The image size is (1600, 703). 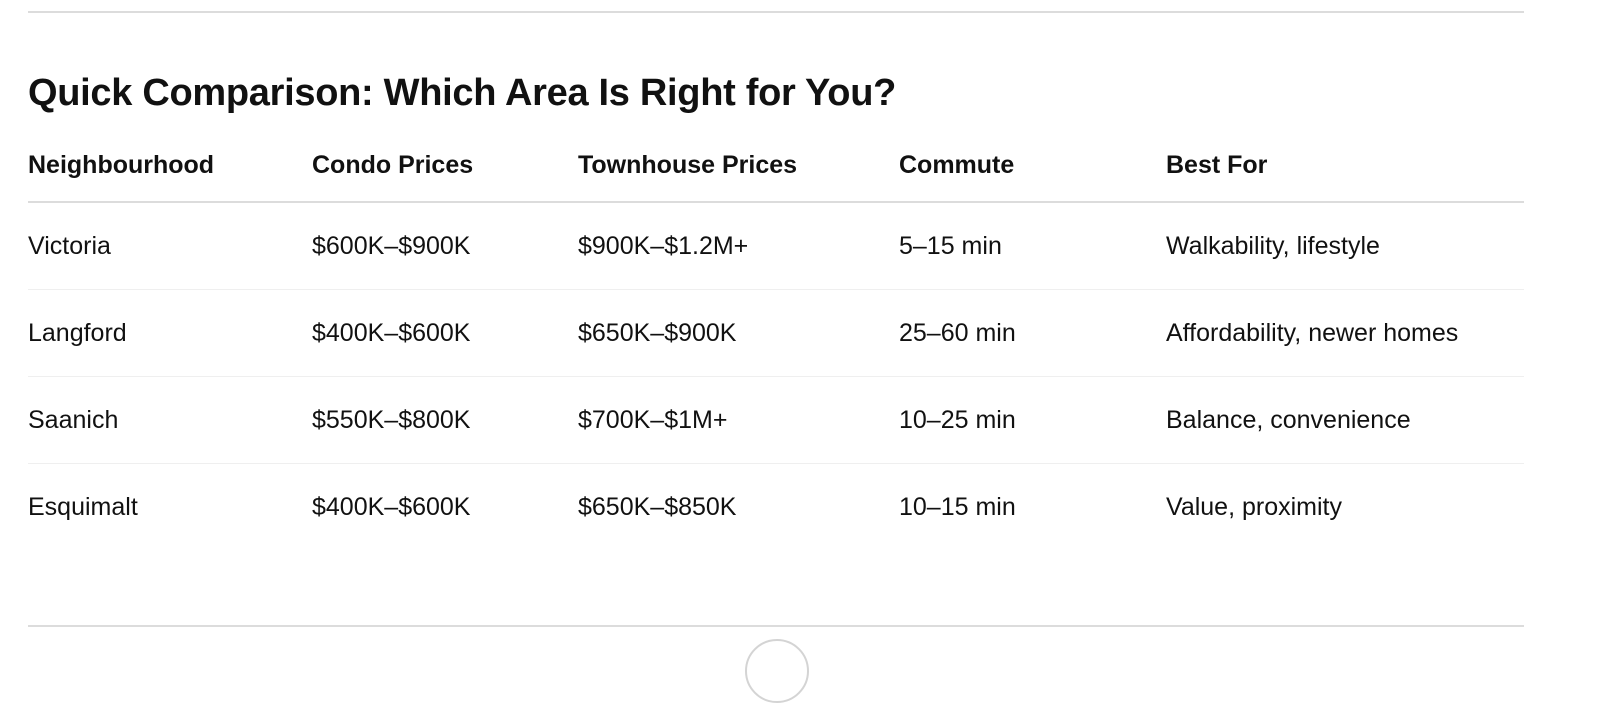 I want to click on cell-townhouse-prices: $650K–$900K, so click(x=738, y=333).